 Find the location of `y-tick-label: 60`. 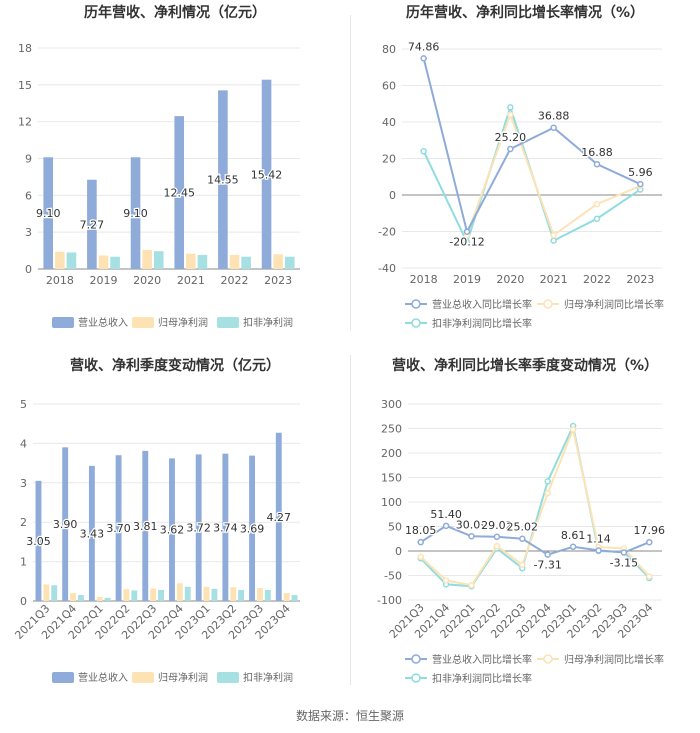

y-tick-label: 60 is located at coordinates (389, 86).